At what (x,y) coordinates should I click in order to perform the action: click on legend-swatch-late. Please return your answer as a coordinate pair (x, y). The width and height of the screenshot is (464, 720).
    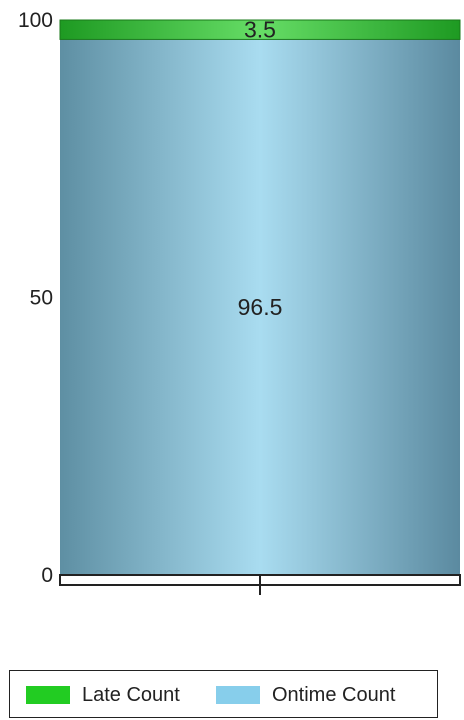
    Looking at the image, I should click on (48, 695).